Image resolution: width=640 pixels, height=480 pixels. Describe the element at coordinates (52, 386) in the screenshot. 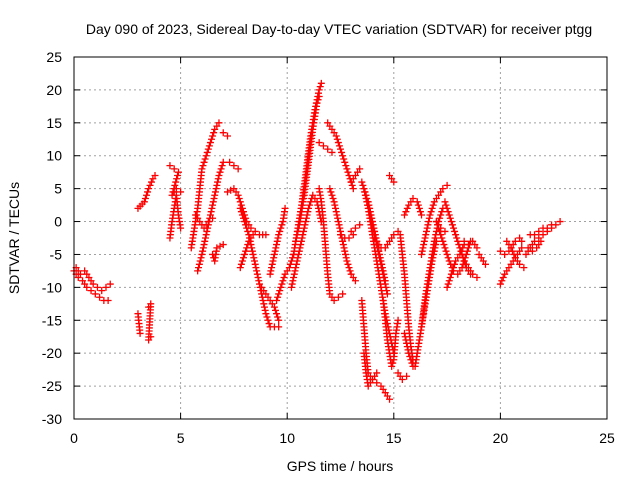

I see `y-tick-label: -25` at that location.